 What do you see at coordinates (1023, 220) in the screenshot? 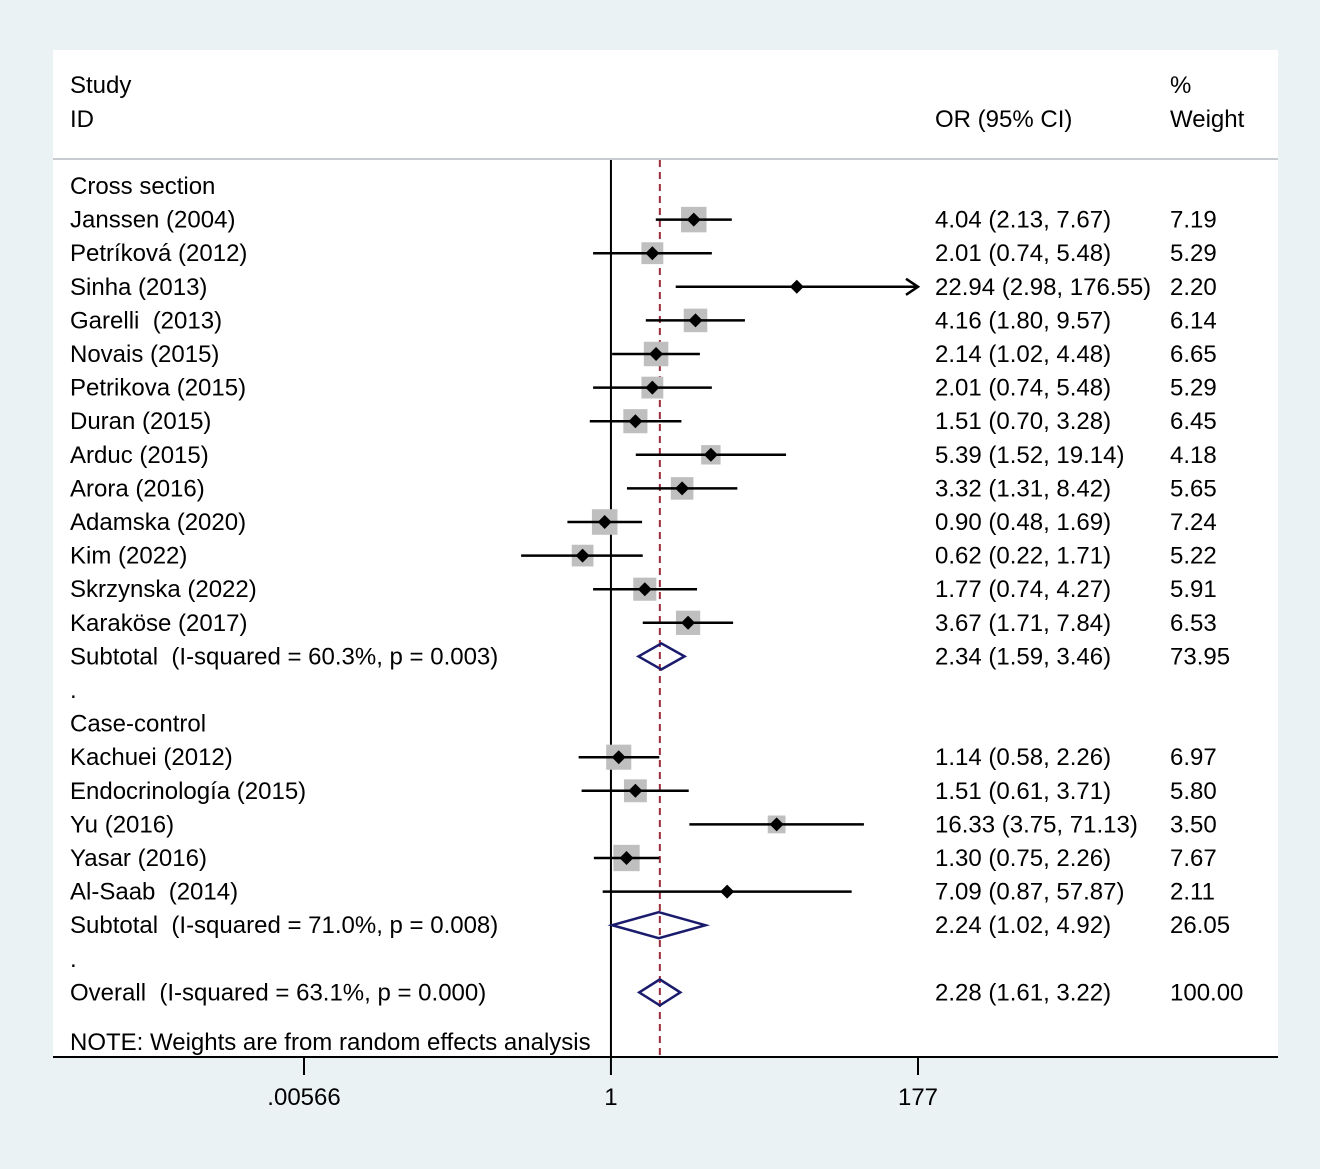
I see `study-or-ci-text: 4.04 (2.13, 7.67)` at bounding box center [1023, 220].